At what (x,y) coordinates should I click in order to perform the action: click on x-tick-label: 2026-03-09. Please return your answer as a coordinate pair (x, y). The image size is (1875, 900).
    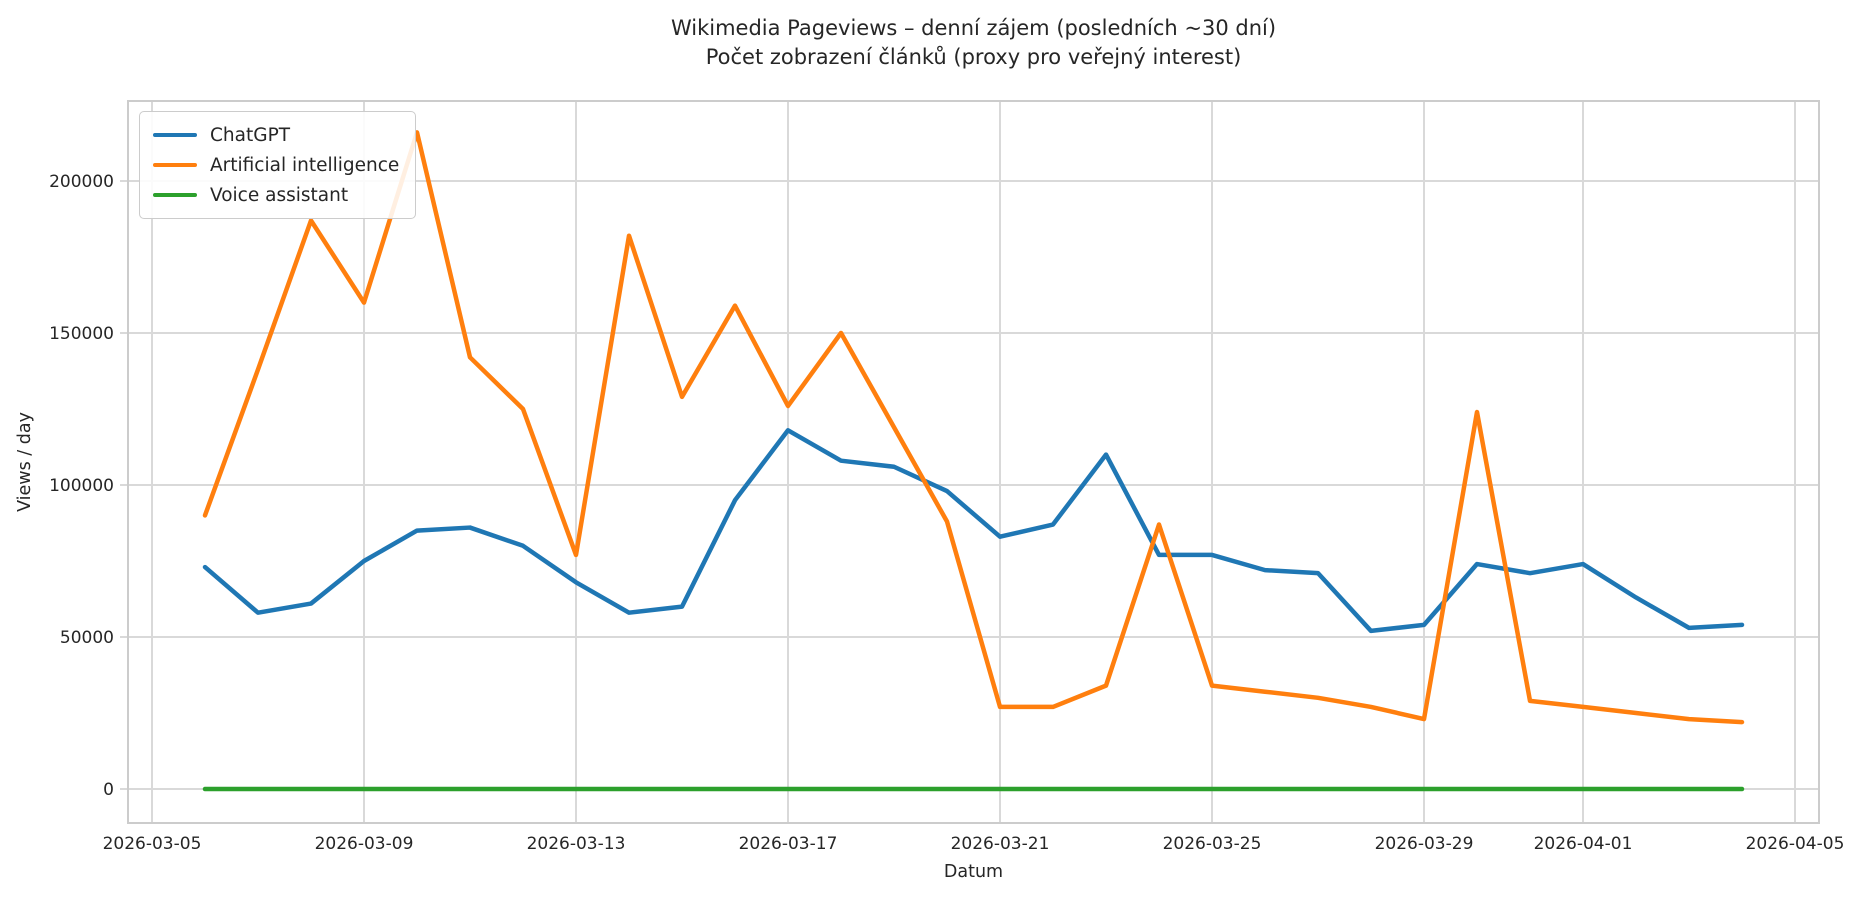
    Looking at the image, I should click on (364, 844).